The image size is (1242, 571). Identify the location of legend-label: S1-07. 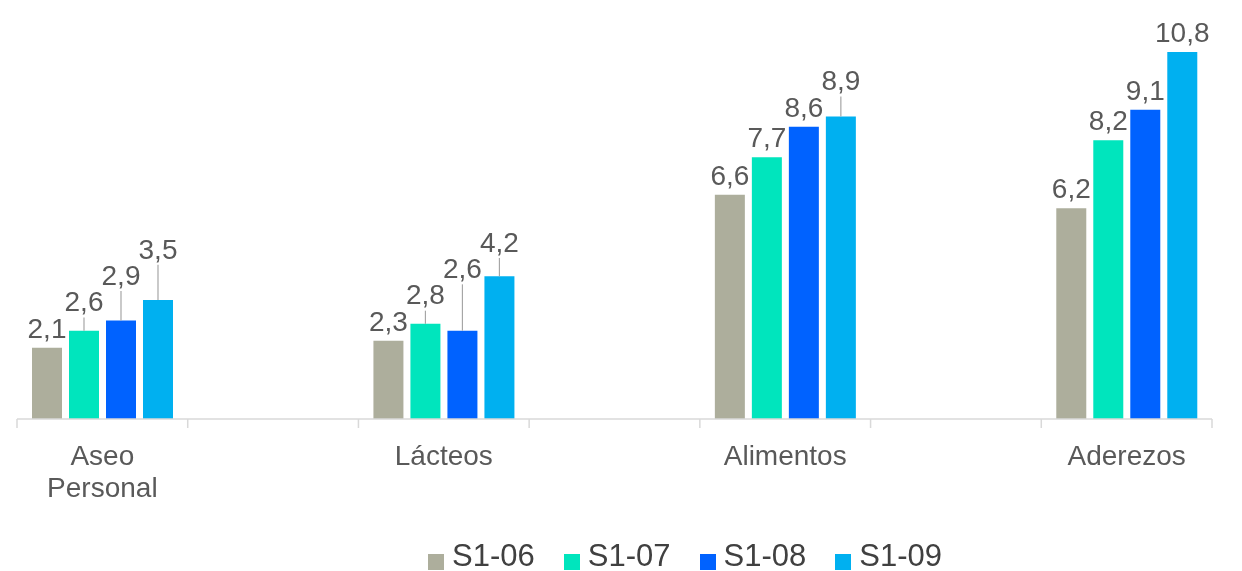
(629, 554).